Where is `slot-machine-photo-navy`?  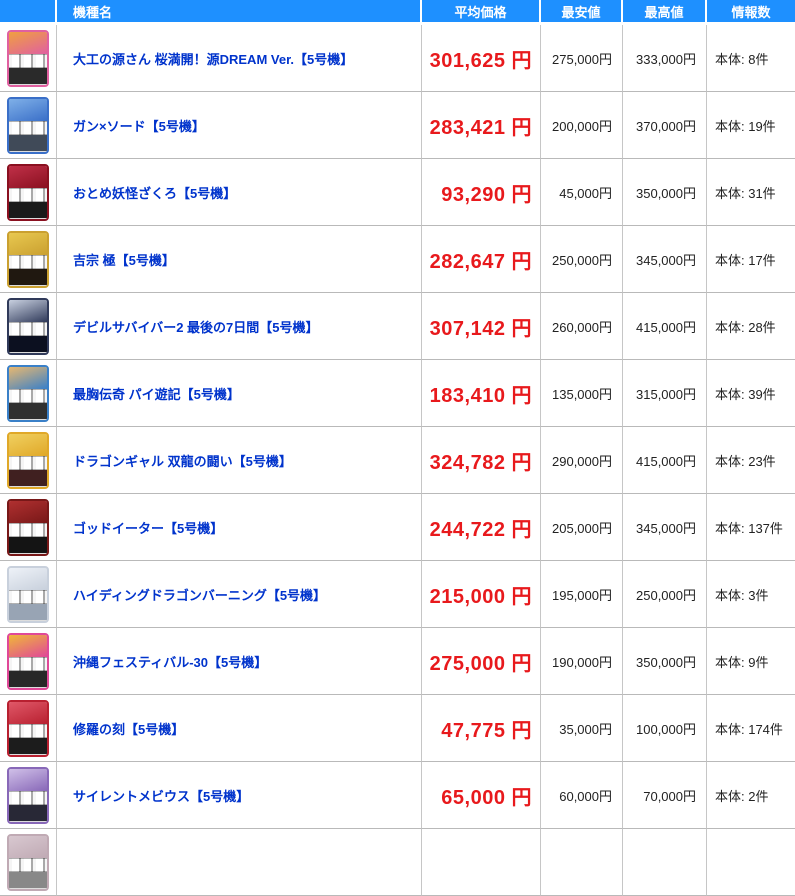 slot-machine-photo-navy is located at coordinates (28, 326).